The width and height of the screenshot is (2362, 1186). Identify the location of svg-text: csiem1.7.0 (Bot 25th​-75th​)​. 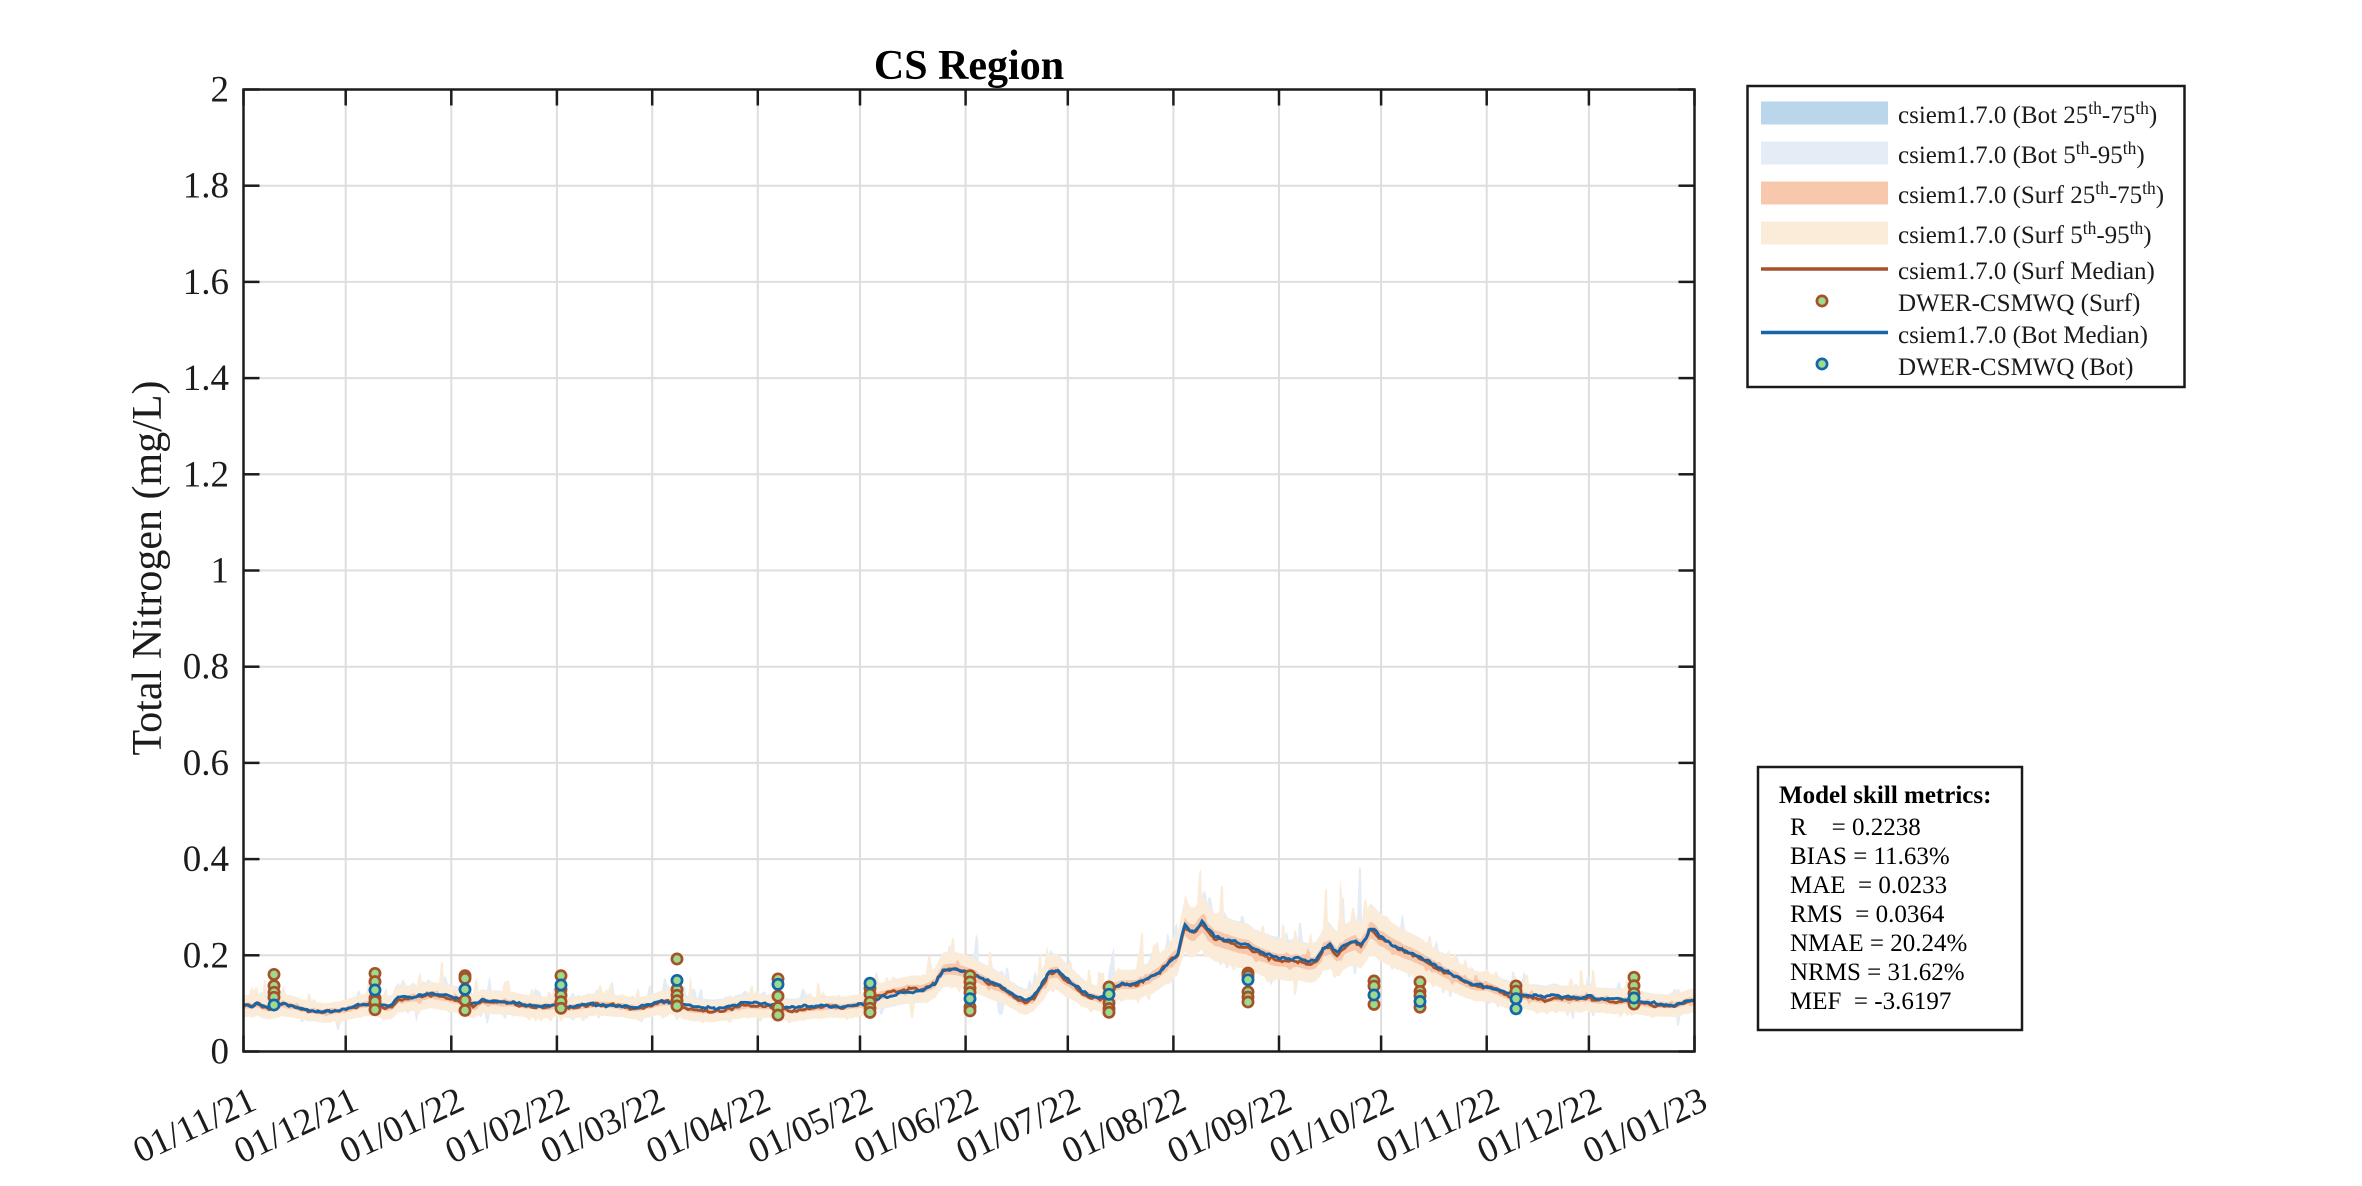
(2027, 113).